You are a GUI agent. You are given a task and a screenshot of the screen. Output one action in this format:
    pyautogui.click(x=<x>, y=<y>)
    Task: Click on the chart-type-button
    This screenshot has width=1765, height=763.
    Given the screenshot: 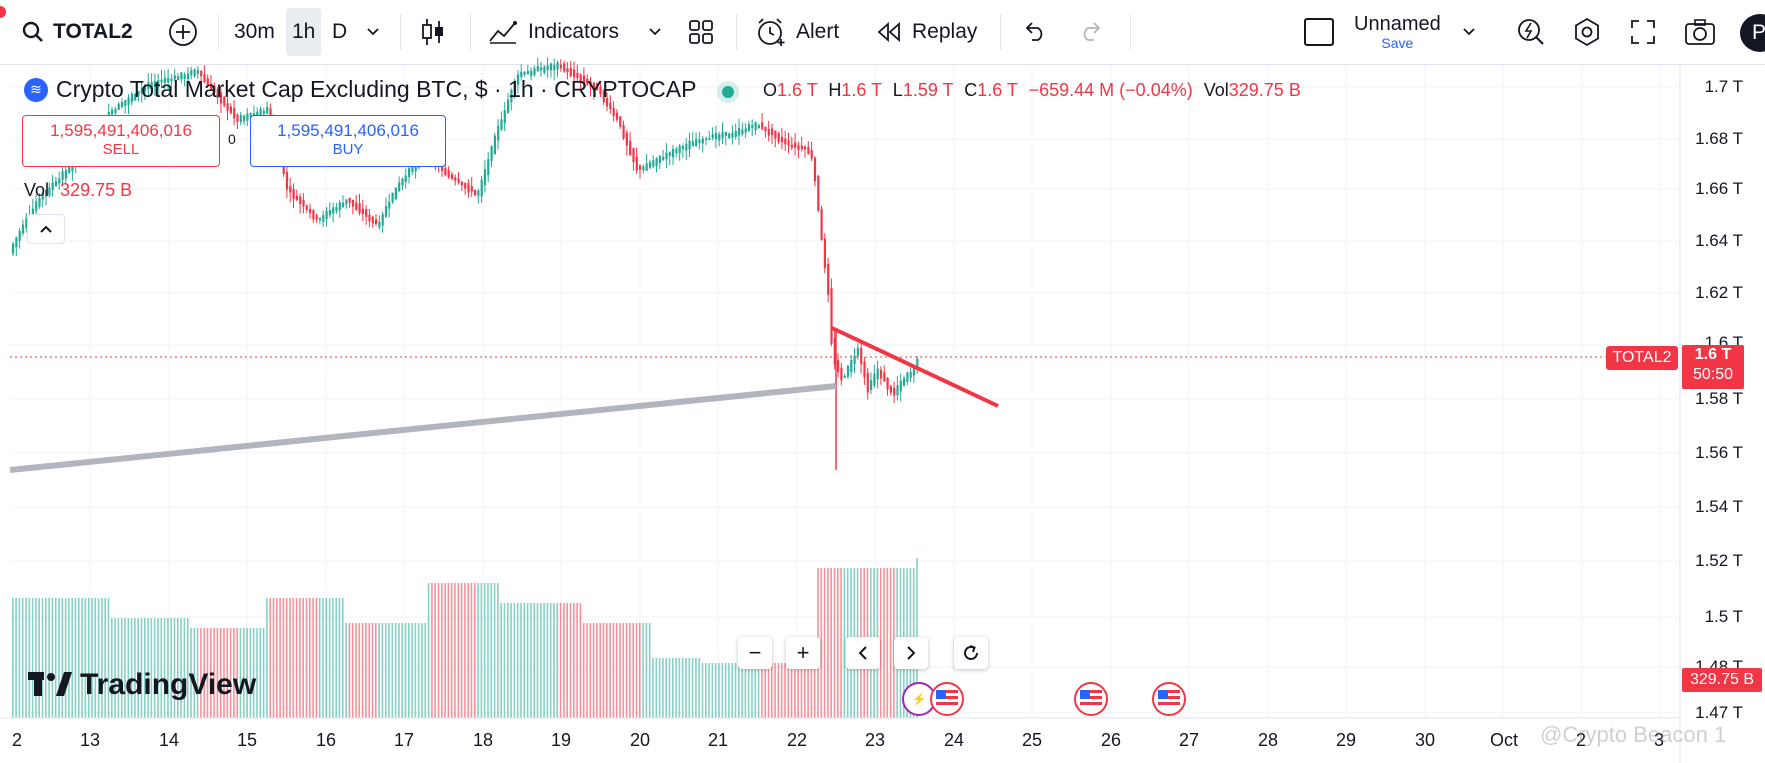 What is the action you would take?
    pyautogui.click(x=433, y=32)
    